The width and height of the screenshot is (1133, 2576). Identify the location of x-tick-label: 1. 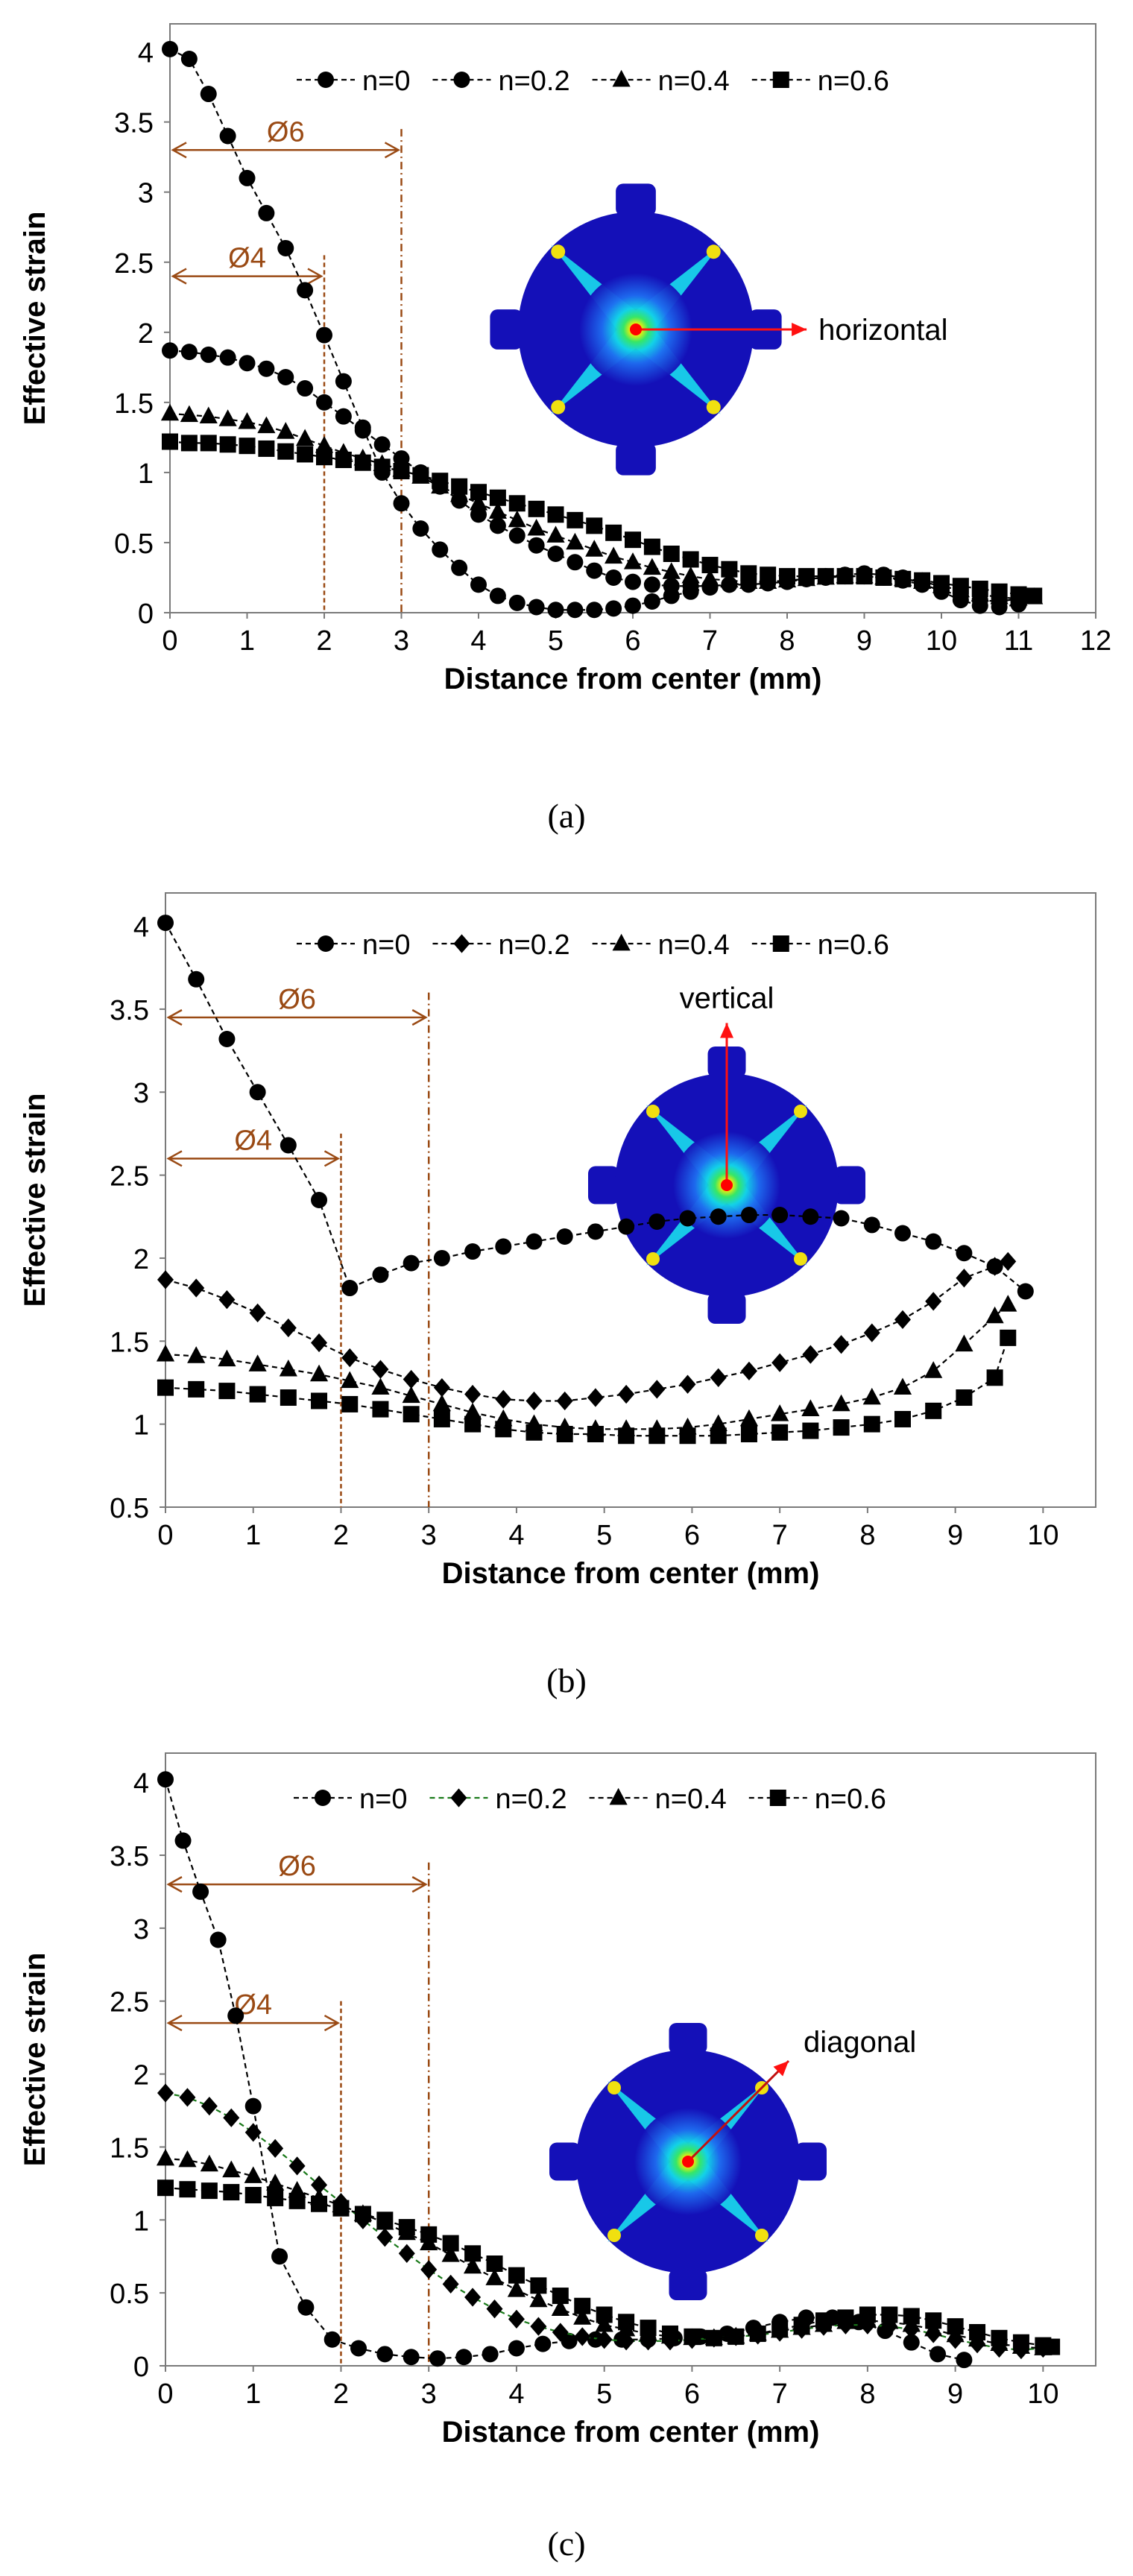
(253, 2394).